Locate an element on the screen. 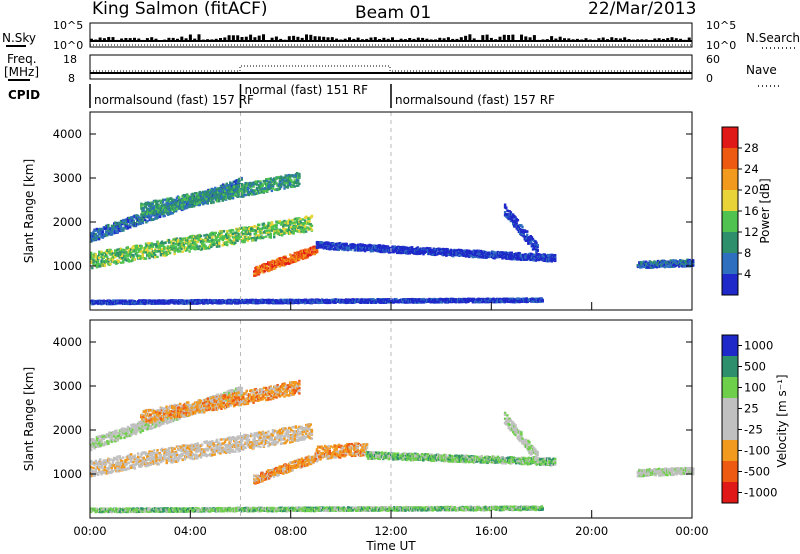  cpid-label: CPID is located at coordinates (24, 95).